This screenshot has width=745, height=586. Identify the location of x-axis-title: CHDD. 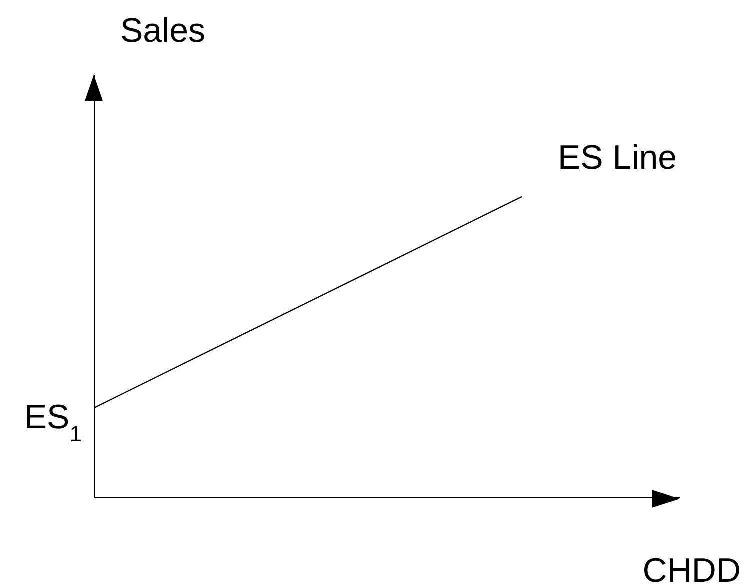
(691, 569).